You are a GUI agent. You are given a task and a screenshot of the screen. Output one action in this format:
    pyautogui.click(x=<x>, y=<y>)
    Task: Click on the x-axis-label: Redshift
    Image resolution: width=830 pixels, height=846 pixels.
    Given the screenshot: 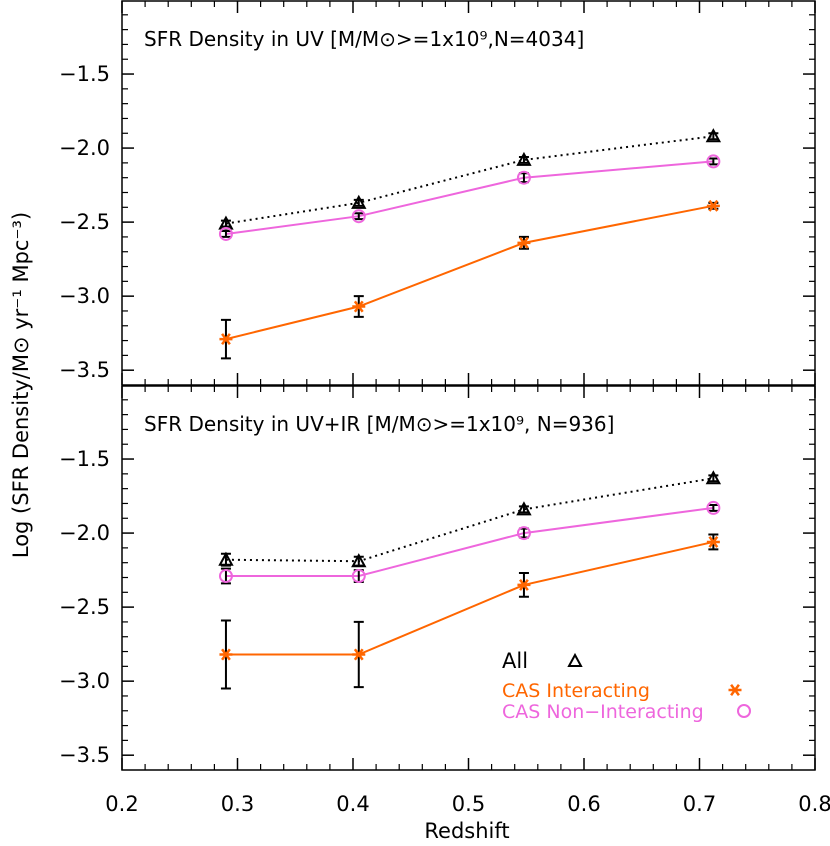 What is the action you would take?
    pyautogui.click(x=466, y=831)
    